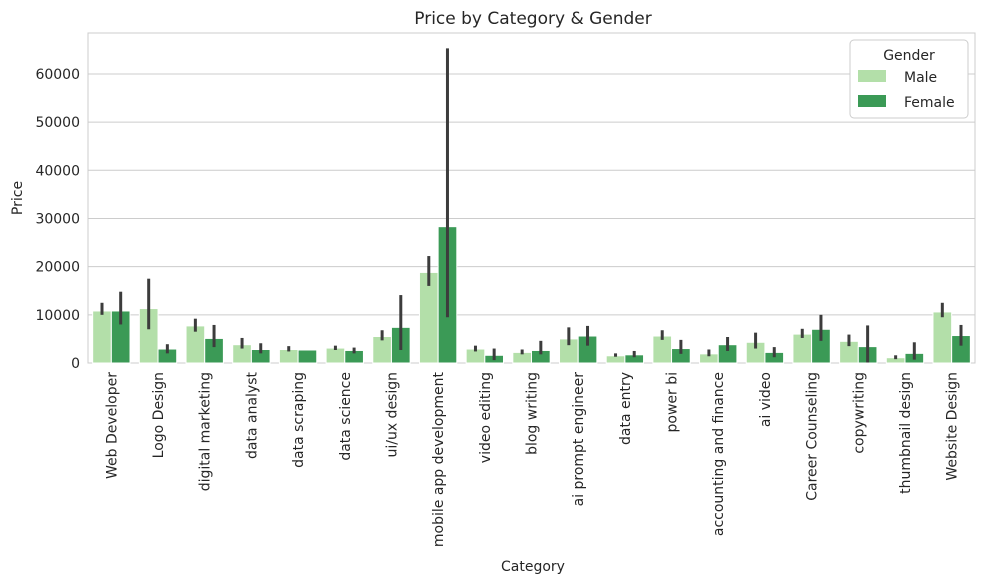  I want to click on legend-label-male: Male, so click(920, 78).